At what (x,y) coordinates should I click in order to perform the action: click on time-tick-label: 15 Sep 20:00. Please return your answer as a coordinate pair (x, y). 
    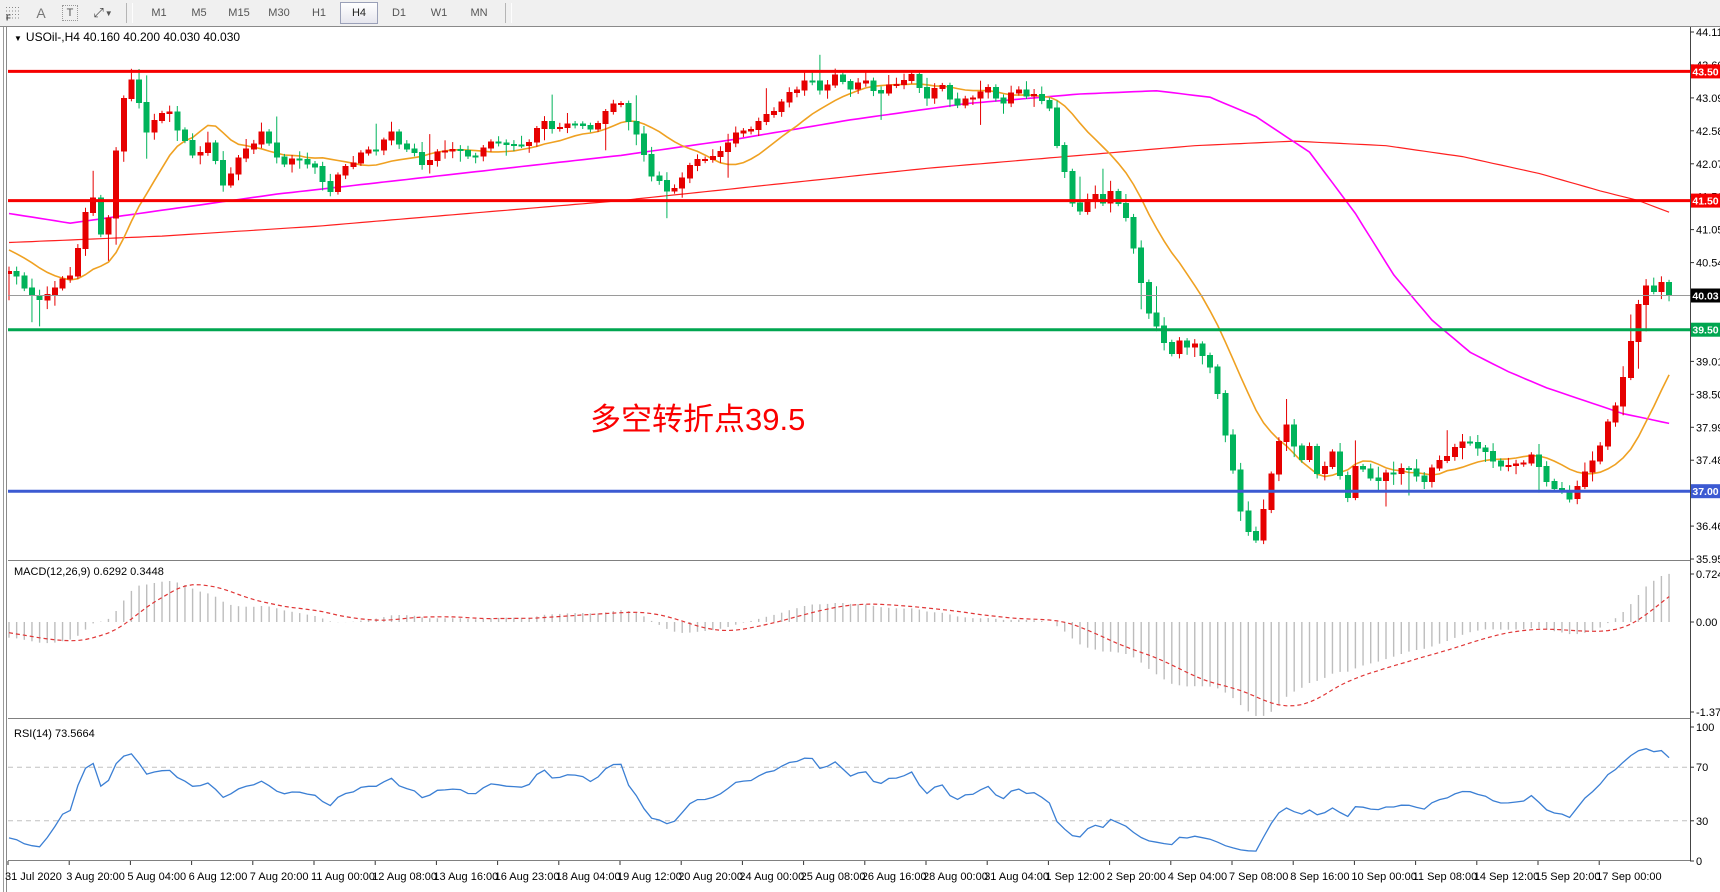
    Looking at the image, I should click on (1567, 877).